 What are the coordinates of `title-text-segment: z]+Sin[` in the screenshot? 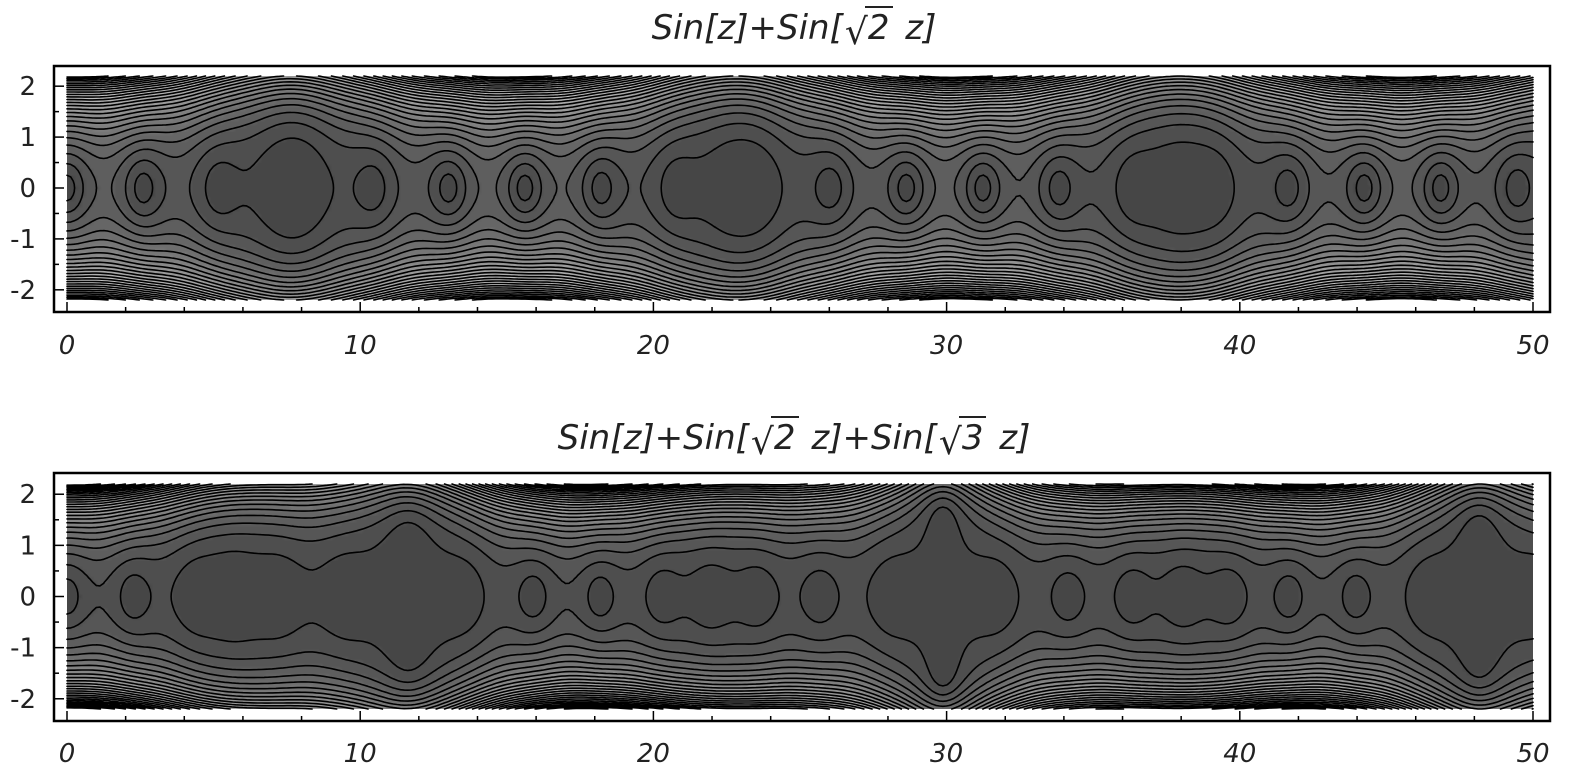 It's located at (868, 438).